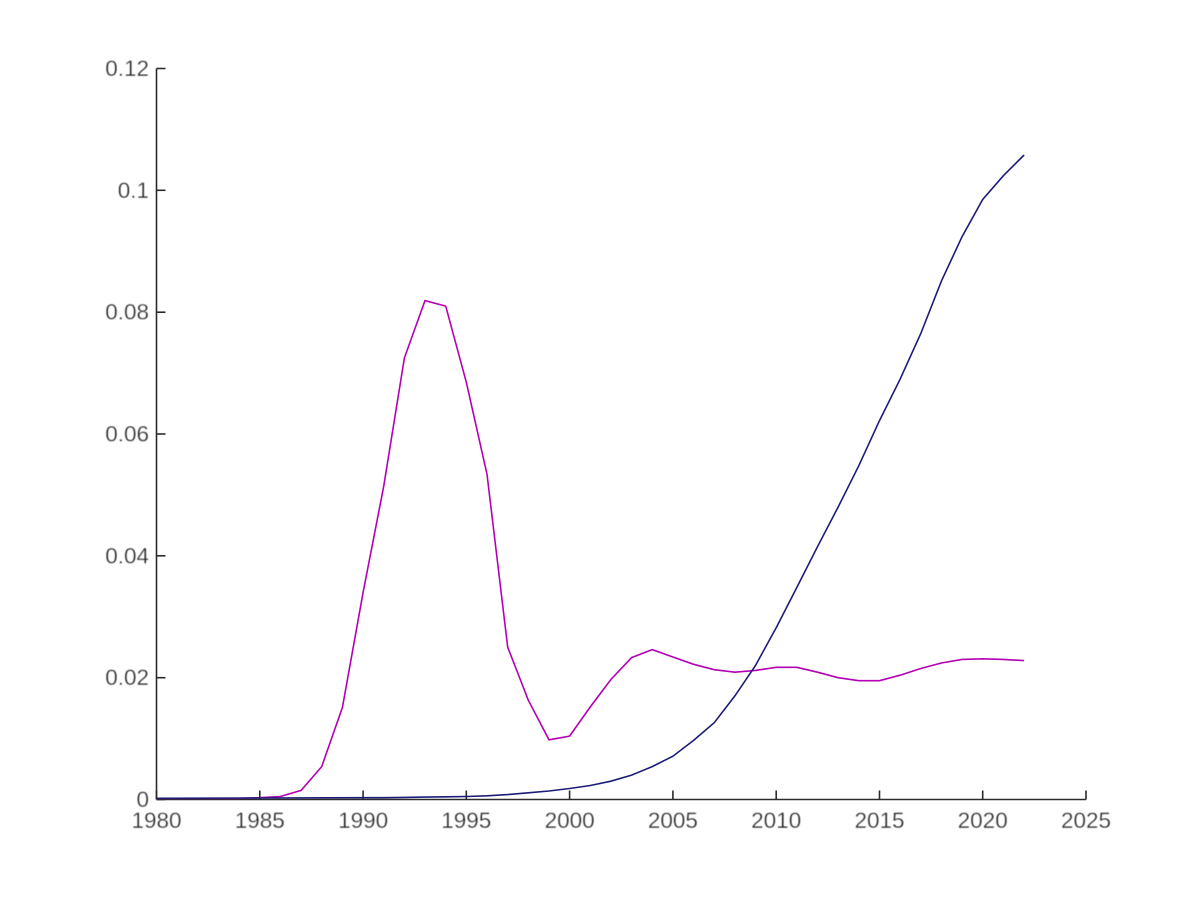 This screenshot has width=1200, height=900. What do you see at coordinates (127, 68) in the screenshot?
I see `svg-text: 0.12` at bounding box center [127, 68].